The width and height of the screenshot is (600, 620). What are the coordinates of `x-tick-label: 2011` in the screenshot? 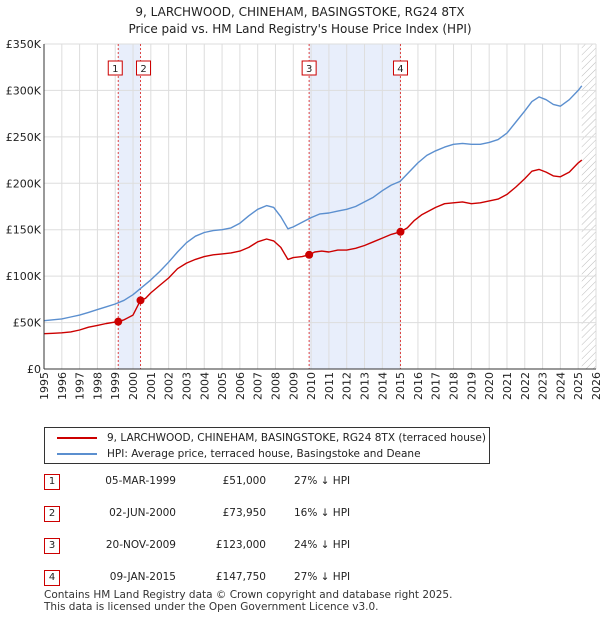 It's located at (329, 386).